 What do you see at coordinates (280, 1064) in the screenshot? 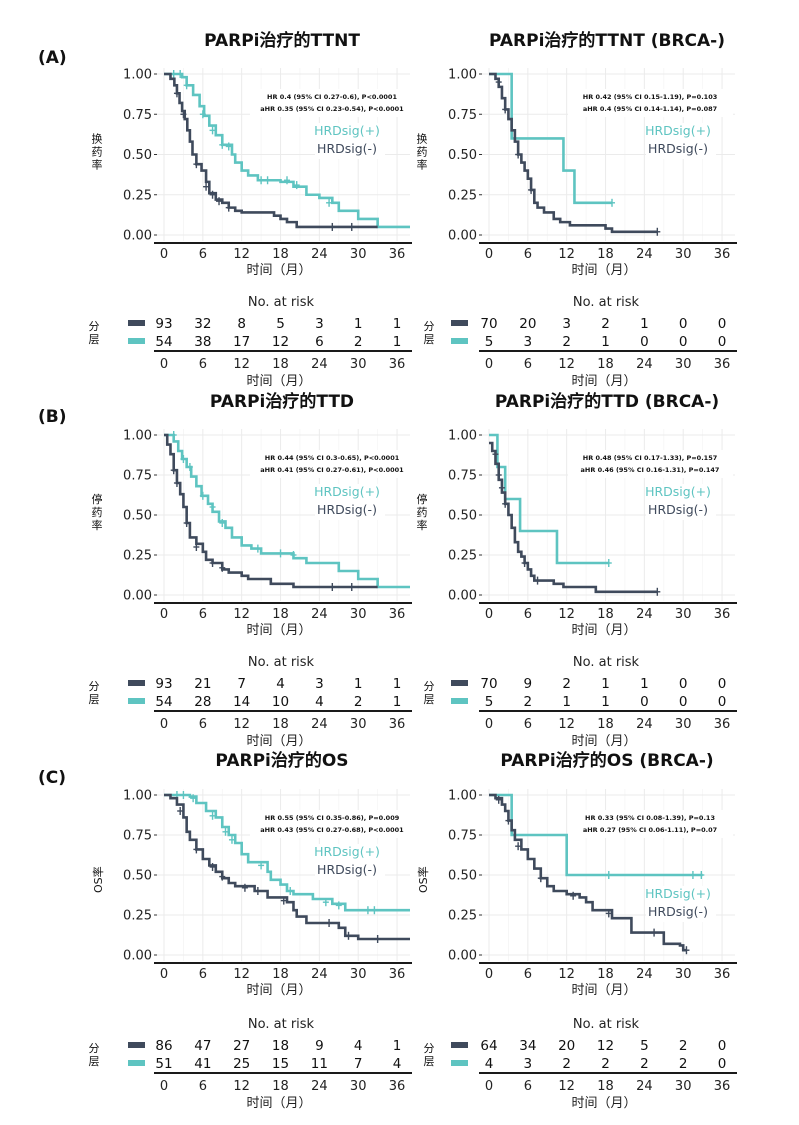
I see `risk-count: 15` at bounding box center [280, 1064].